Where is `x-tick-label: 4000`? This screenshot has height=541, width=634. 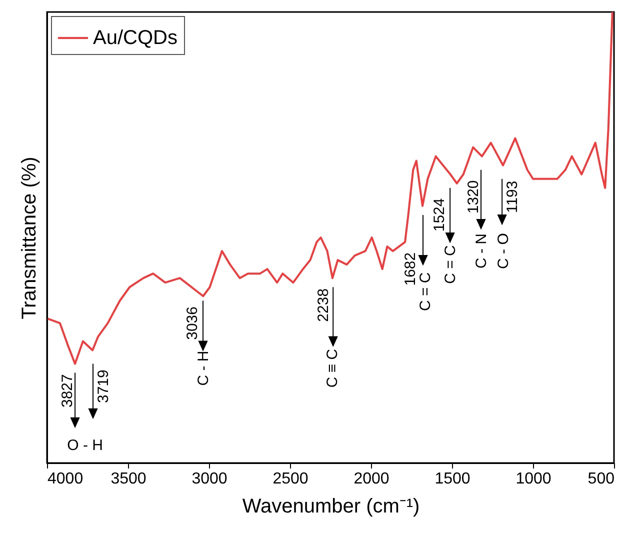
x-tick-label: 4000 is located at coordinates (66, 479).